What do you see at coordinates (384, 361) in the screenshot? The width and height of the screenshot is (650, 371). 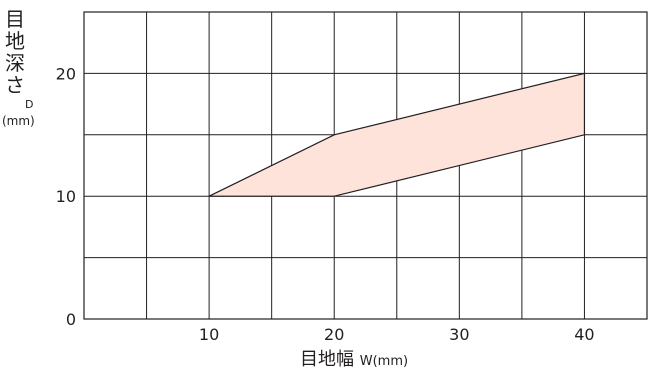 I see `x-axis-symbol: W(mm)` at bounding box center [384, 361].